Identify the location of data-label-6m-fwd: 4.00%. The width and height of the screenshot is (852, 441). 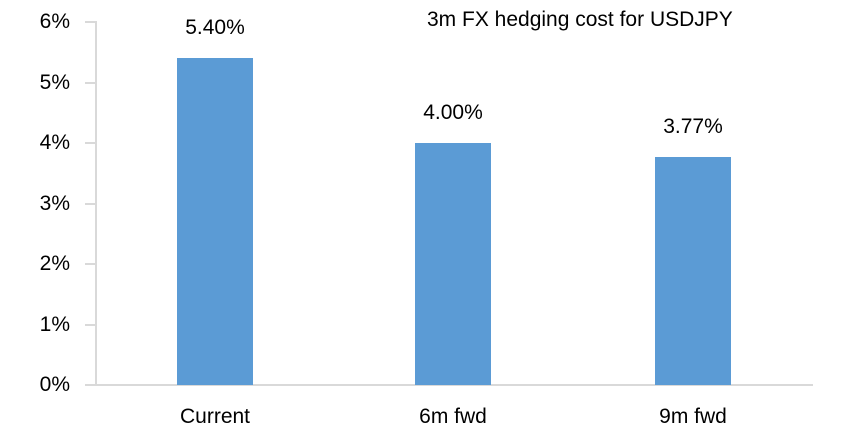
(453, 112).